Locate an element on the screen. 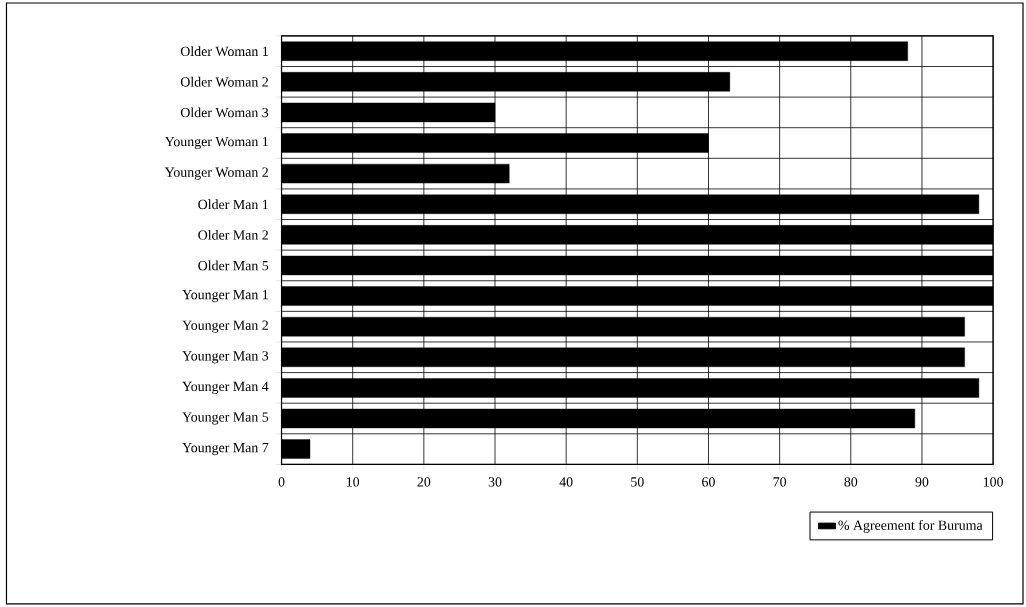 The image size is (1026, 607). x-tick-label: 0 is located at coordinates (281, 482).